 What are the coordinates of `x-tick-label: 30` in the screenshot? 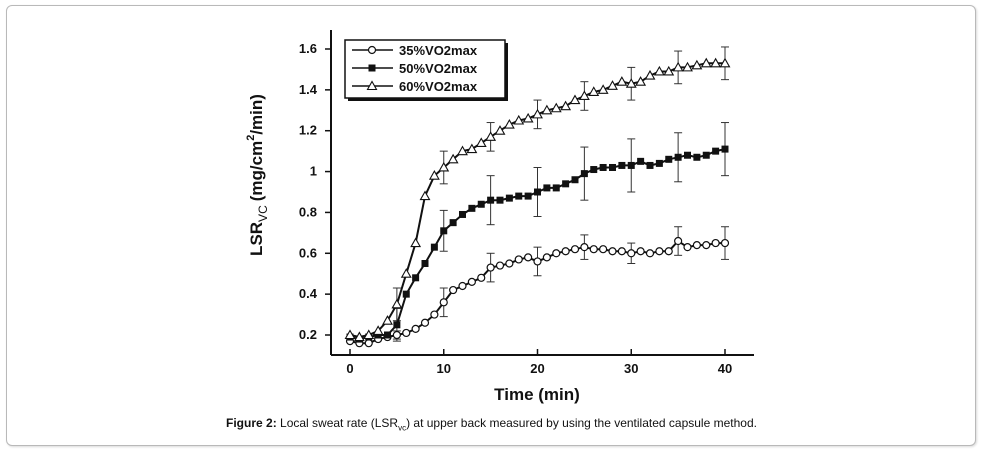 It's located at (631, 368).